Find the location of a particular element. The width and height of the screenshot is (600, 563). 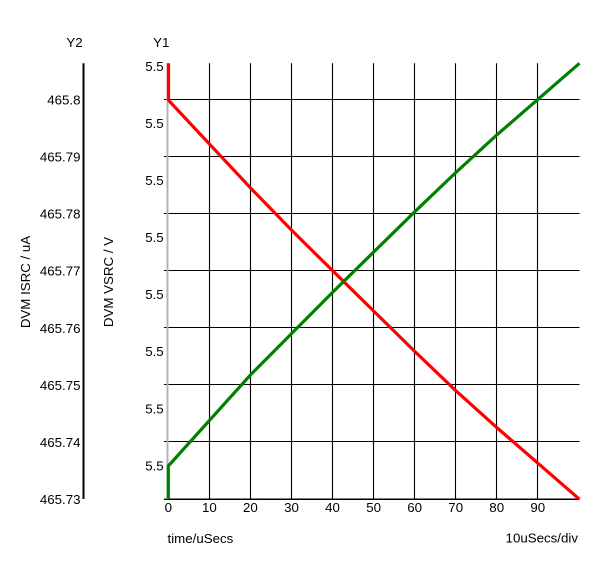

svg-text: 465.74 is located at coordinates (60, 442).